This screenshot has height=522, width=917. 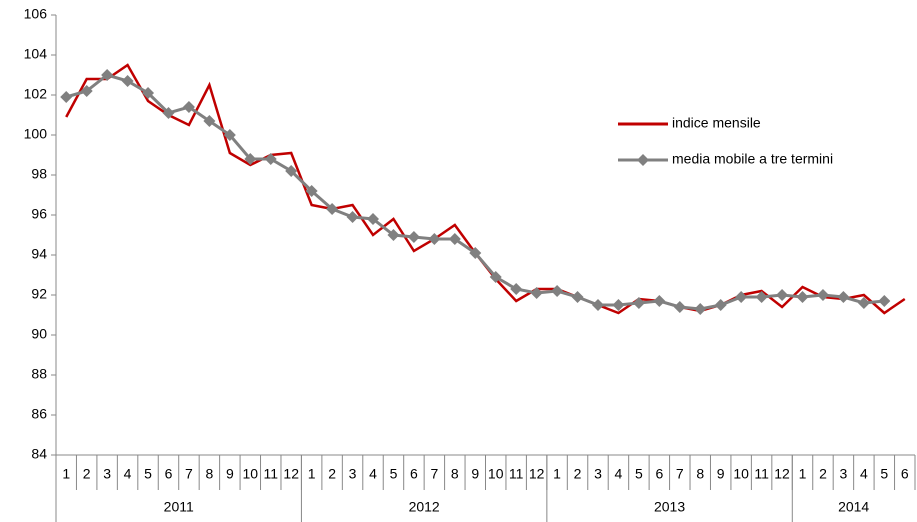 I want to click on y-tick-label: 88, so click(x=39, y=374).